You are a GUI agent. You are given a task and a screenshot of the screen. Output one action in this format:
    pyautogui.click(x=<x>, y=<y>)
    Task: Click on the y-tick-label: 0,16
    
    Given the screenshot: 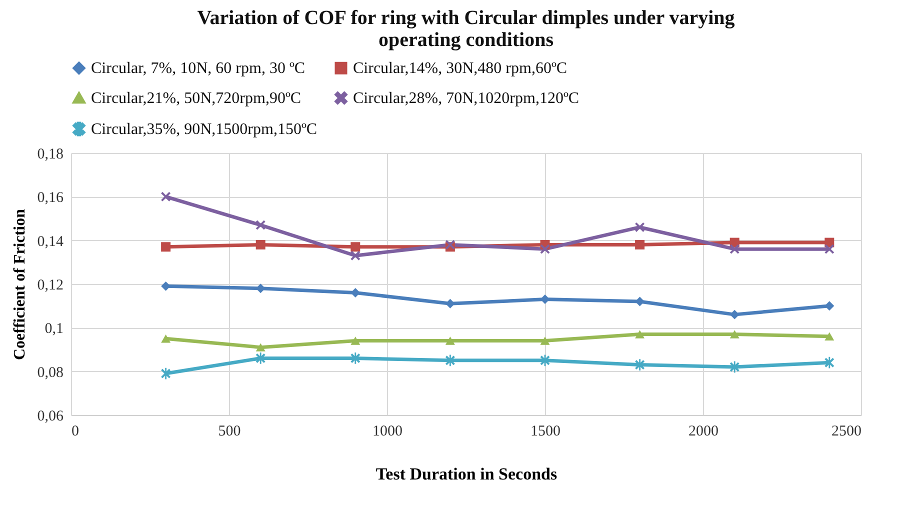 What is the action you would take?
    pyautogui.click(x=50, y=198)
    